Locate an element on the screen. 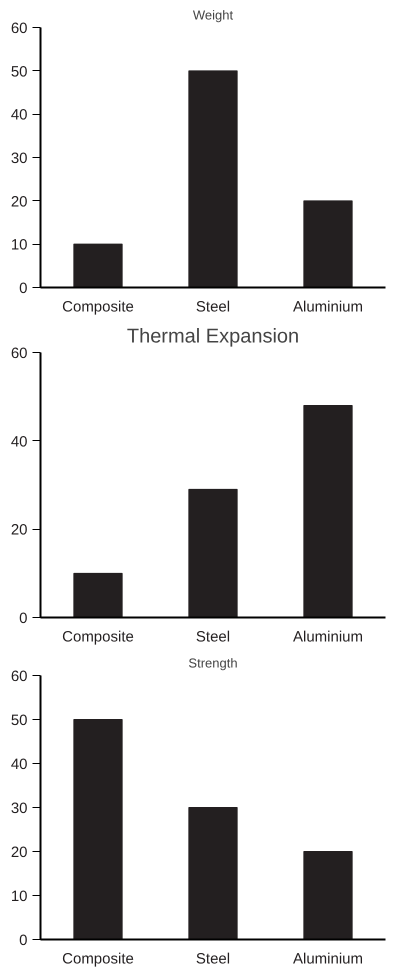  chart-title: Weight is located at coordinates (213, 15).